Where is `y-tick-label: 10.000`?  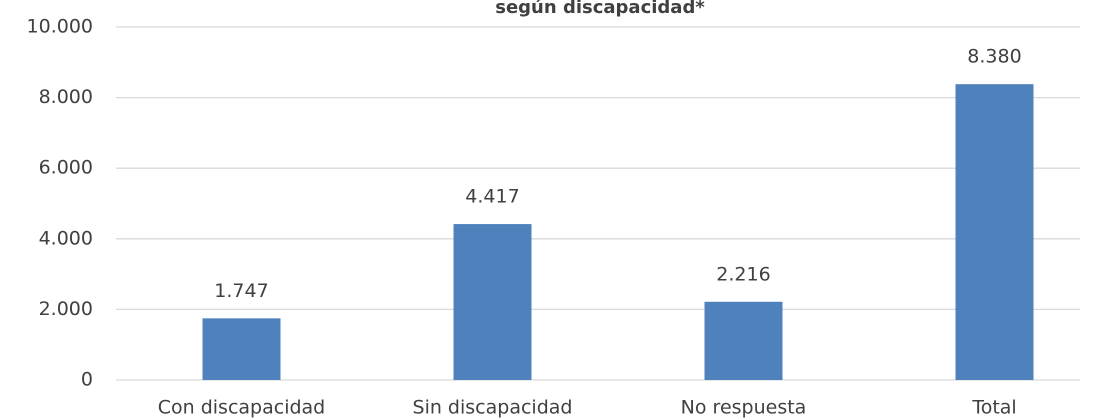 y-tick-label: 10.000 is located at coordinates (60, 27).